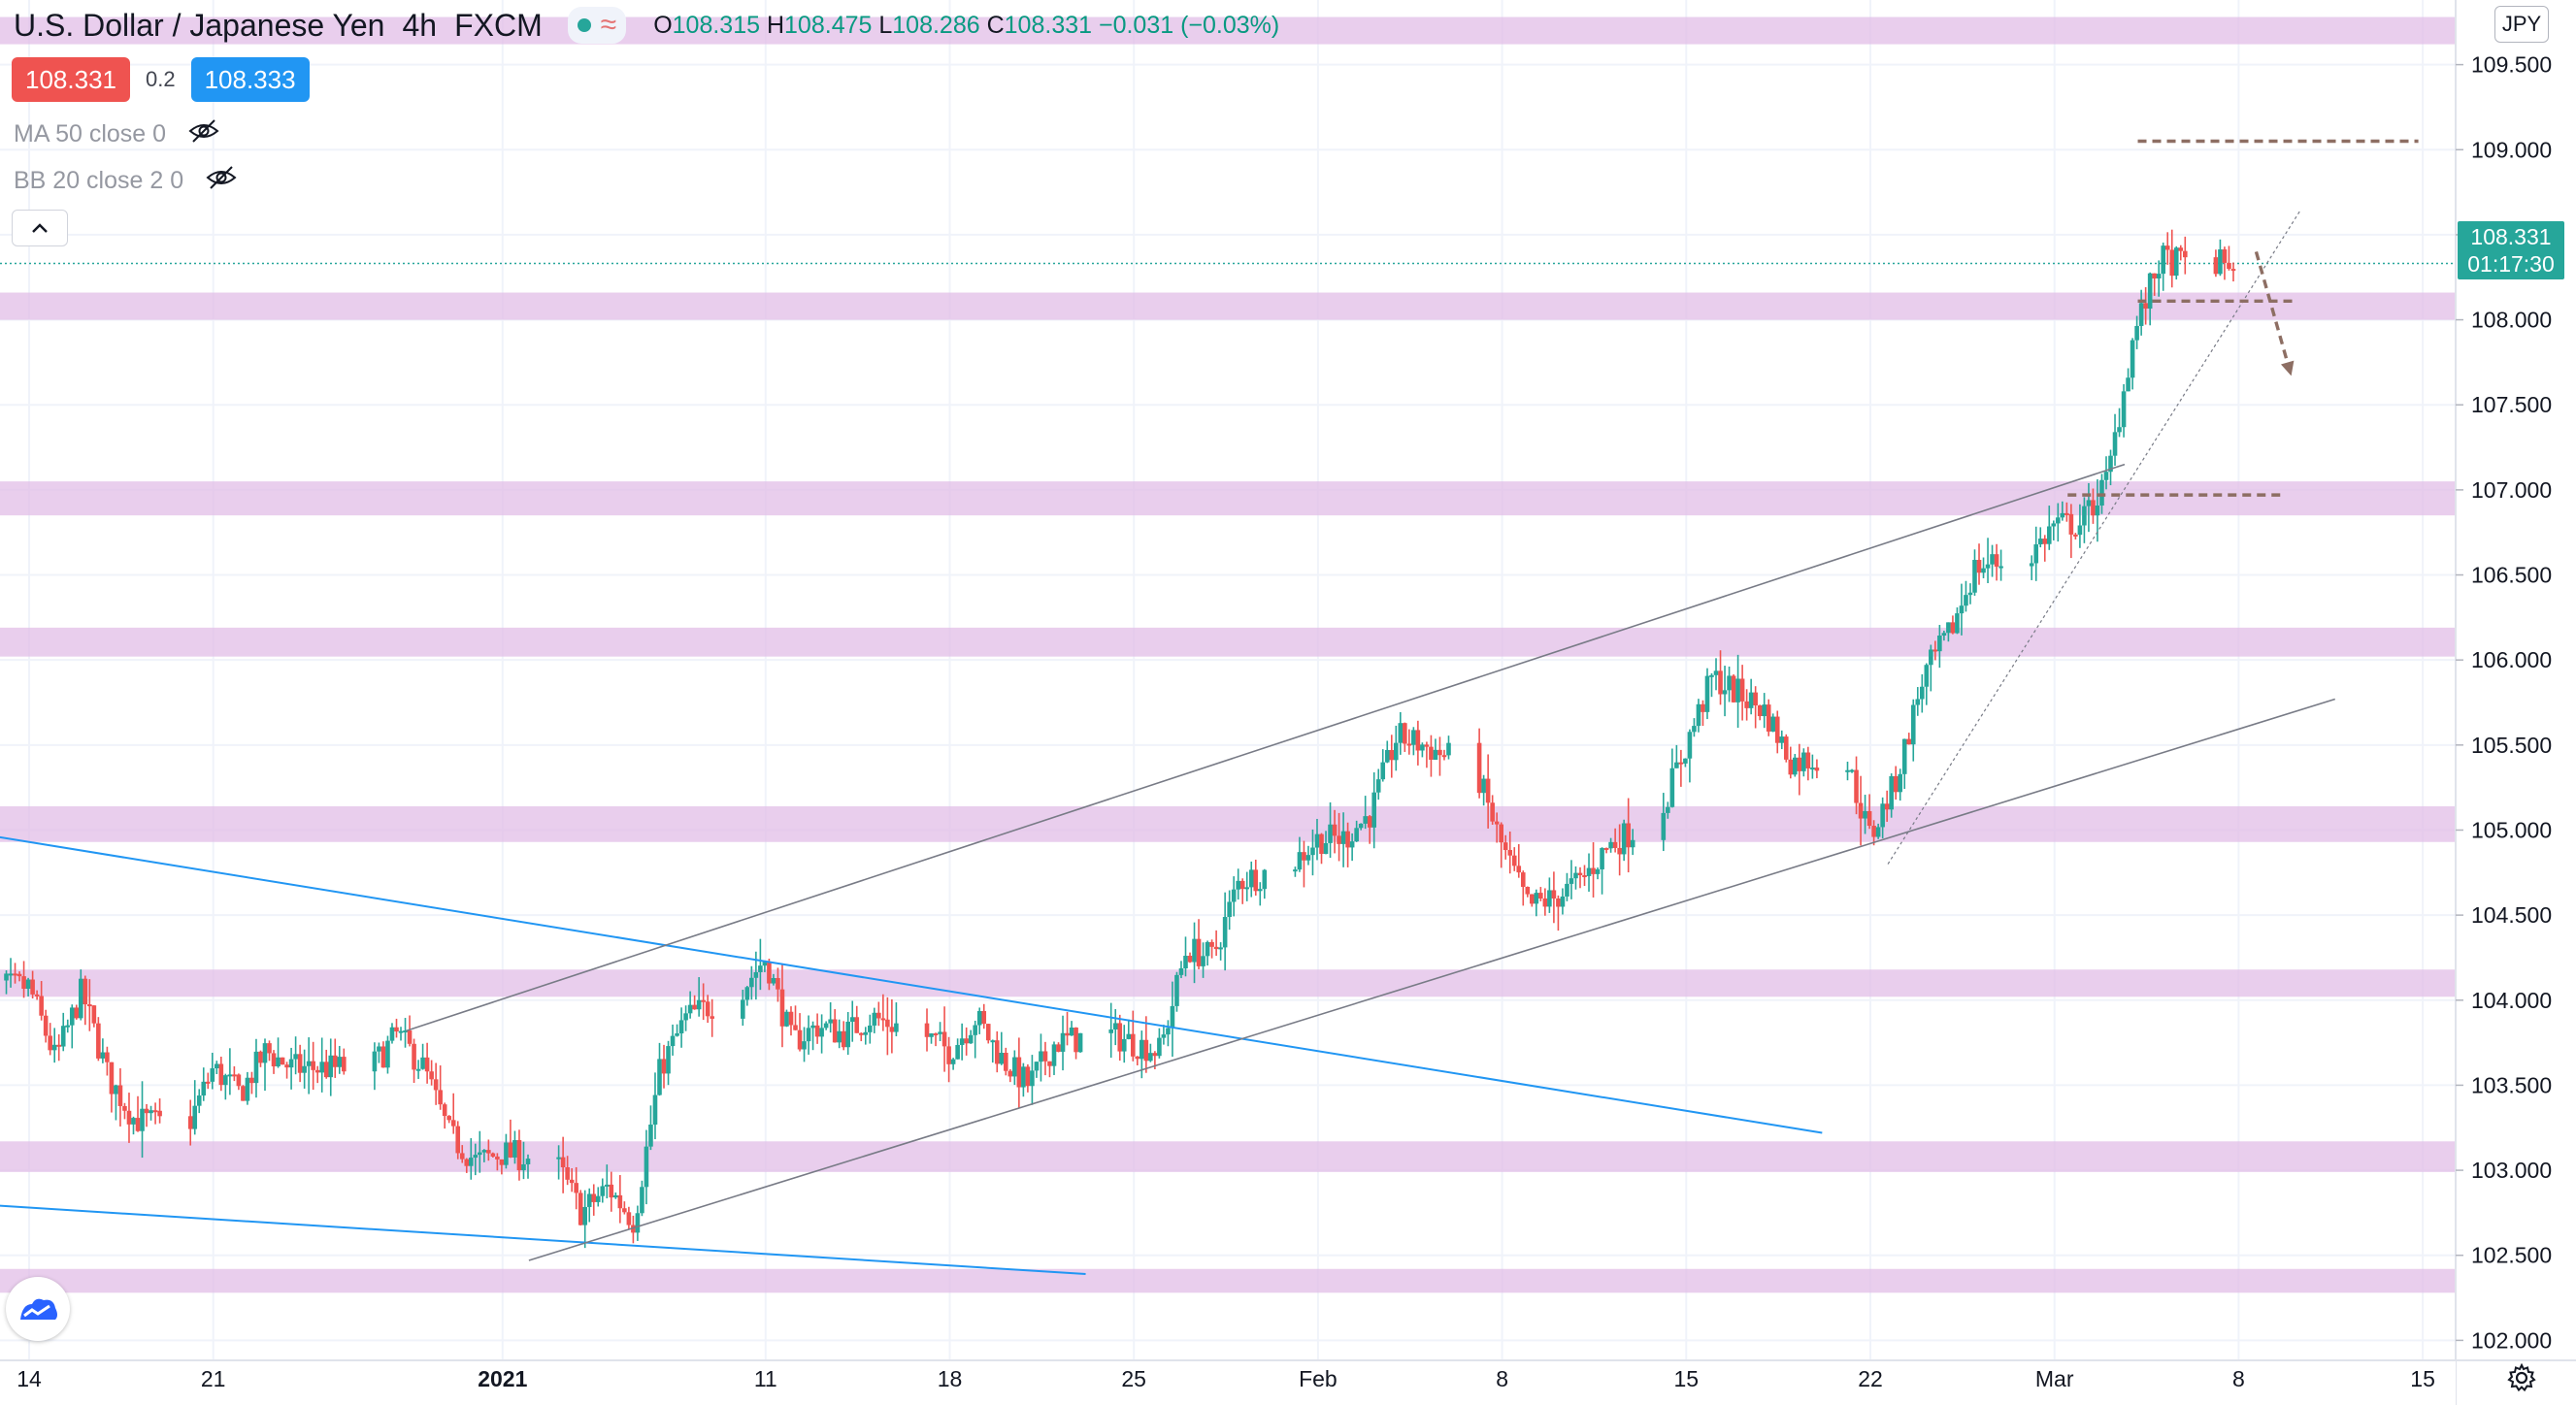 Image resolution: width=2576 pixels, height=1405 pixels. I want to click on price-tick-label: 102.500, so click(2511, 1255).